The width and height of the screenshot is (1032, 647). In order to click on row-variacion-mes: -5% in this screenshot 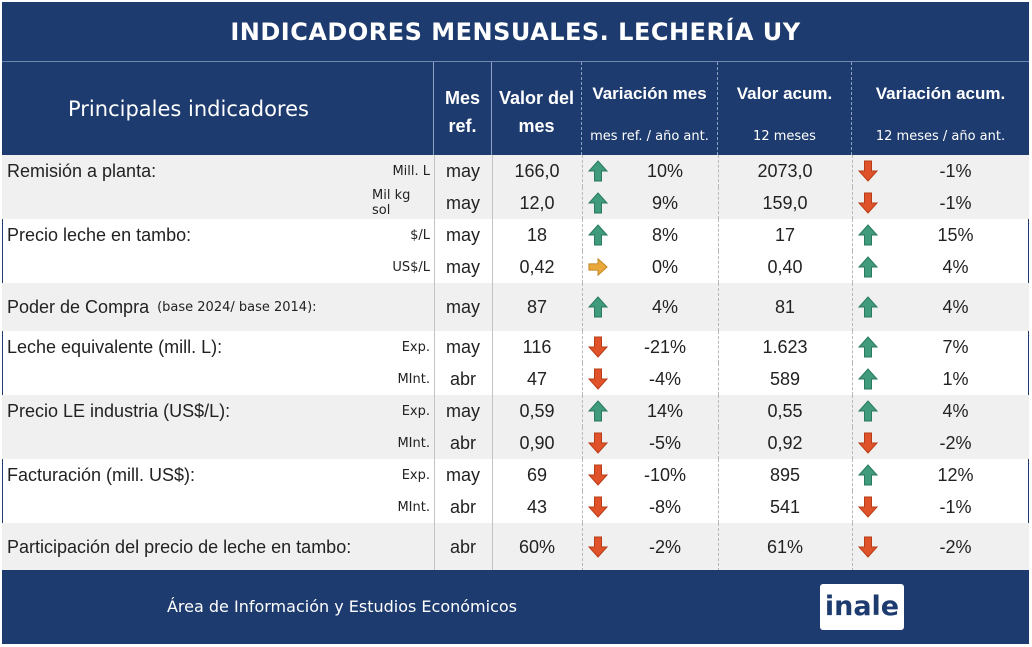, I will do `click(650, 443)`.